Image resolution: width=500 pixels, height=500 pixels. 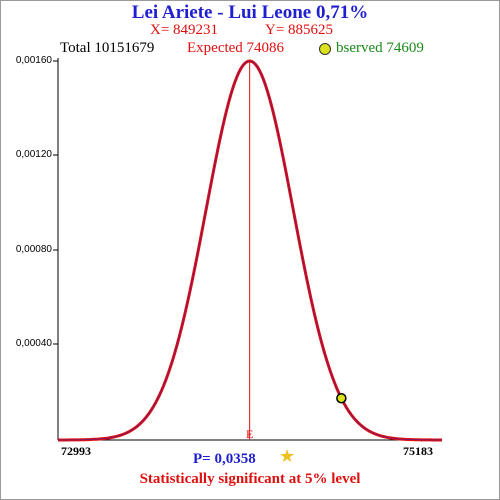 I want to click on expected-marker-label: E, so click(x=249, y=434).